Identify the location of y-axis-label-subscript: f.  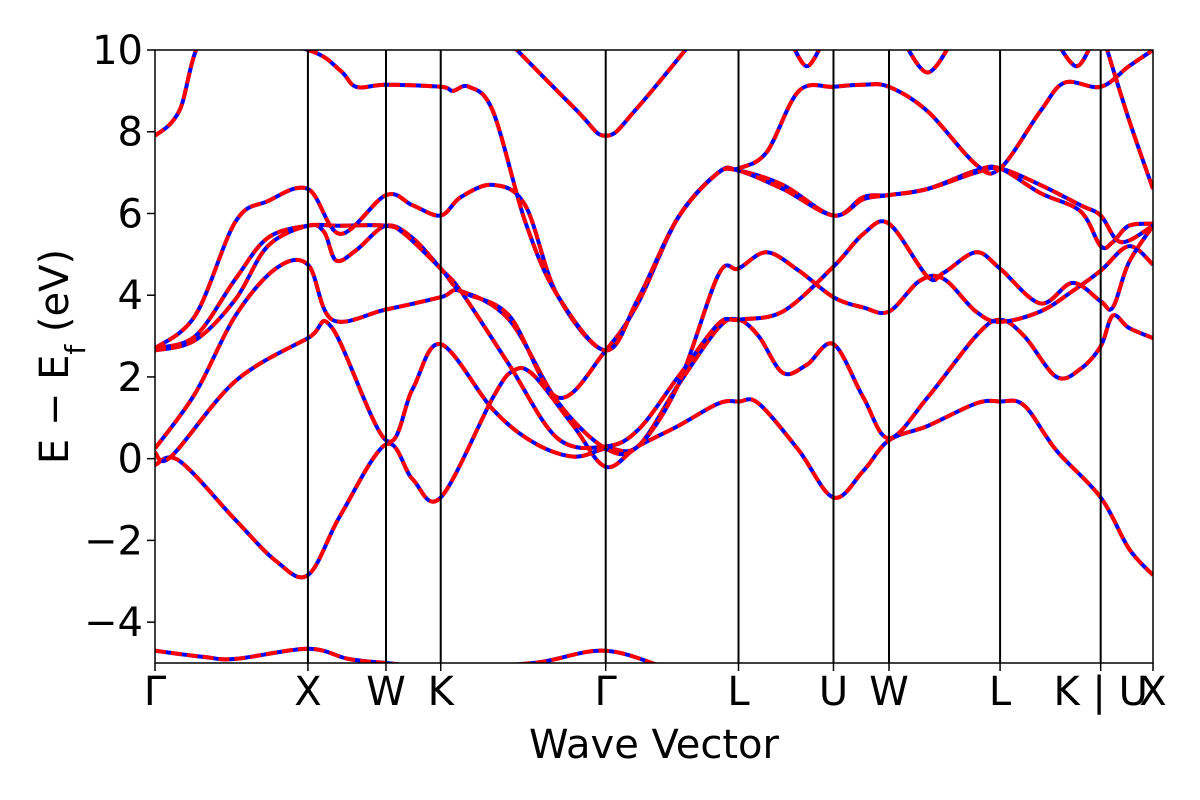
(75, 349).